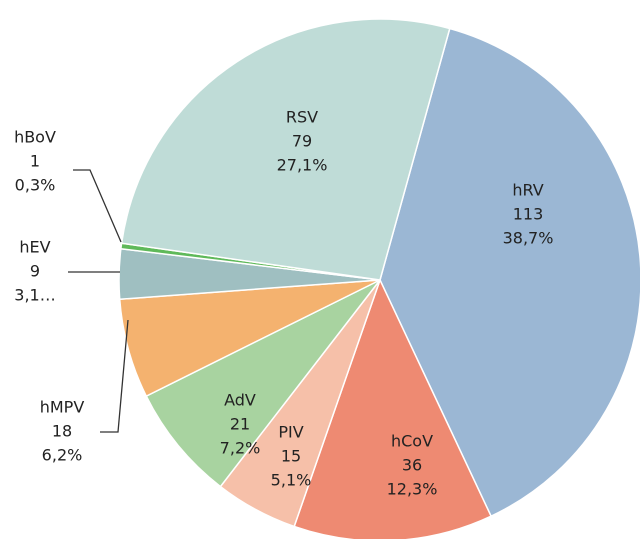  Describe the element at coordinates (302, 141) in the screenshot. I see `slice-value: 79` at that location.